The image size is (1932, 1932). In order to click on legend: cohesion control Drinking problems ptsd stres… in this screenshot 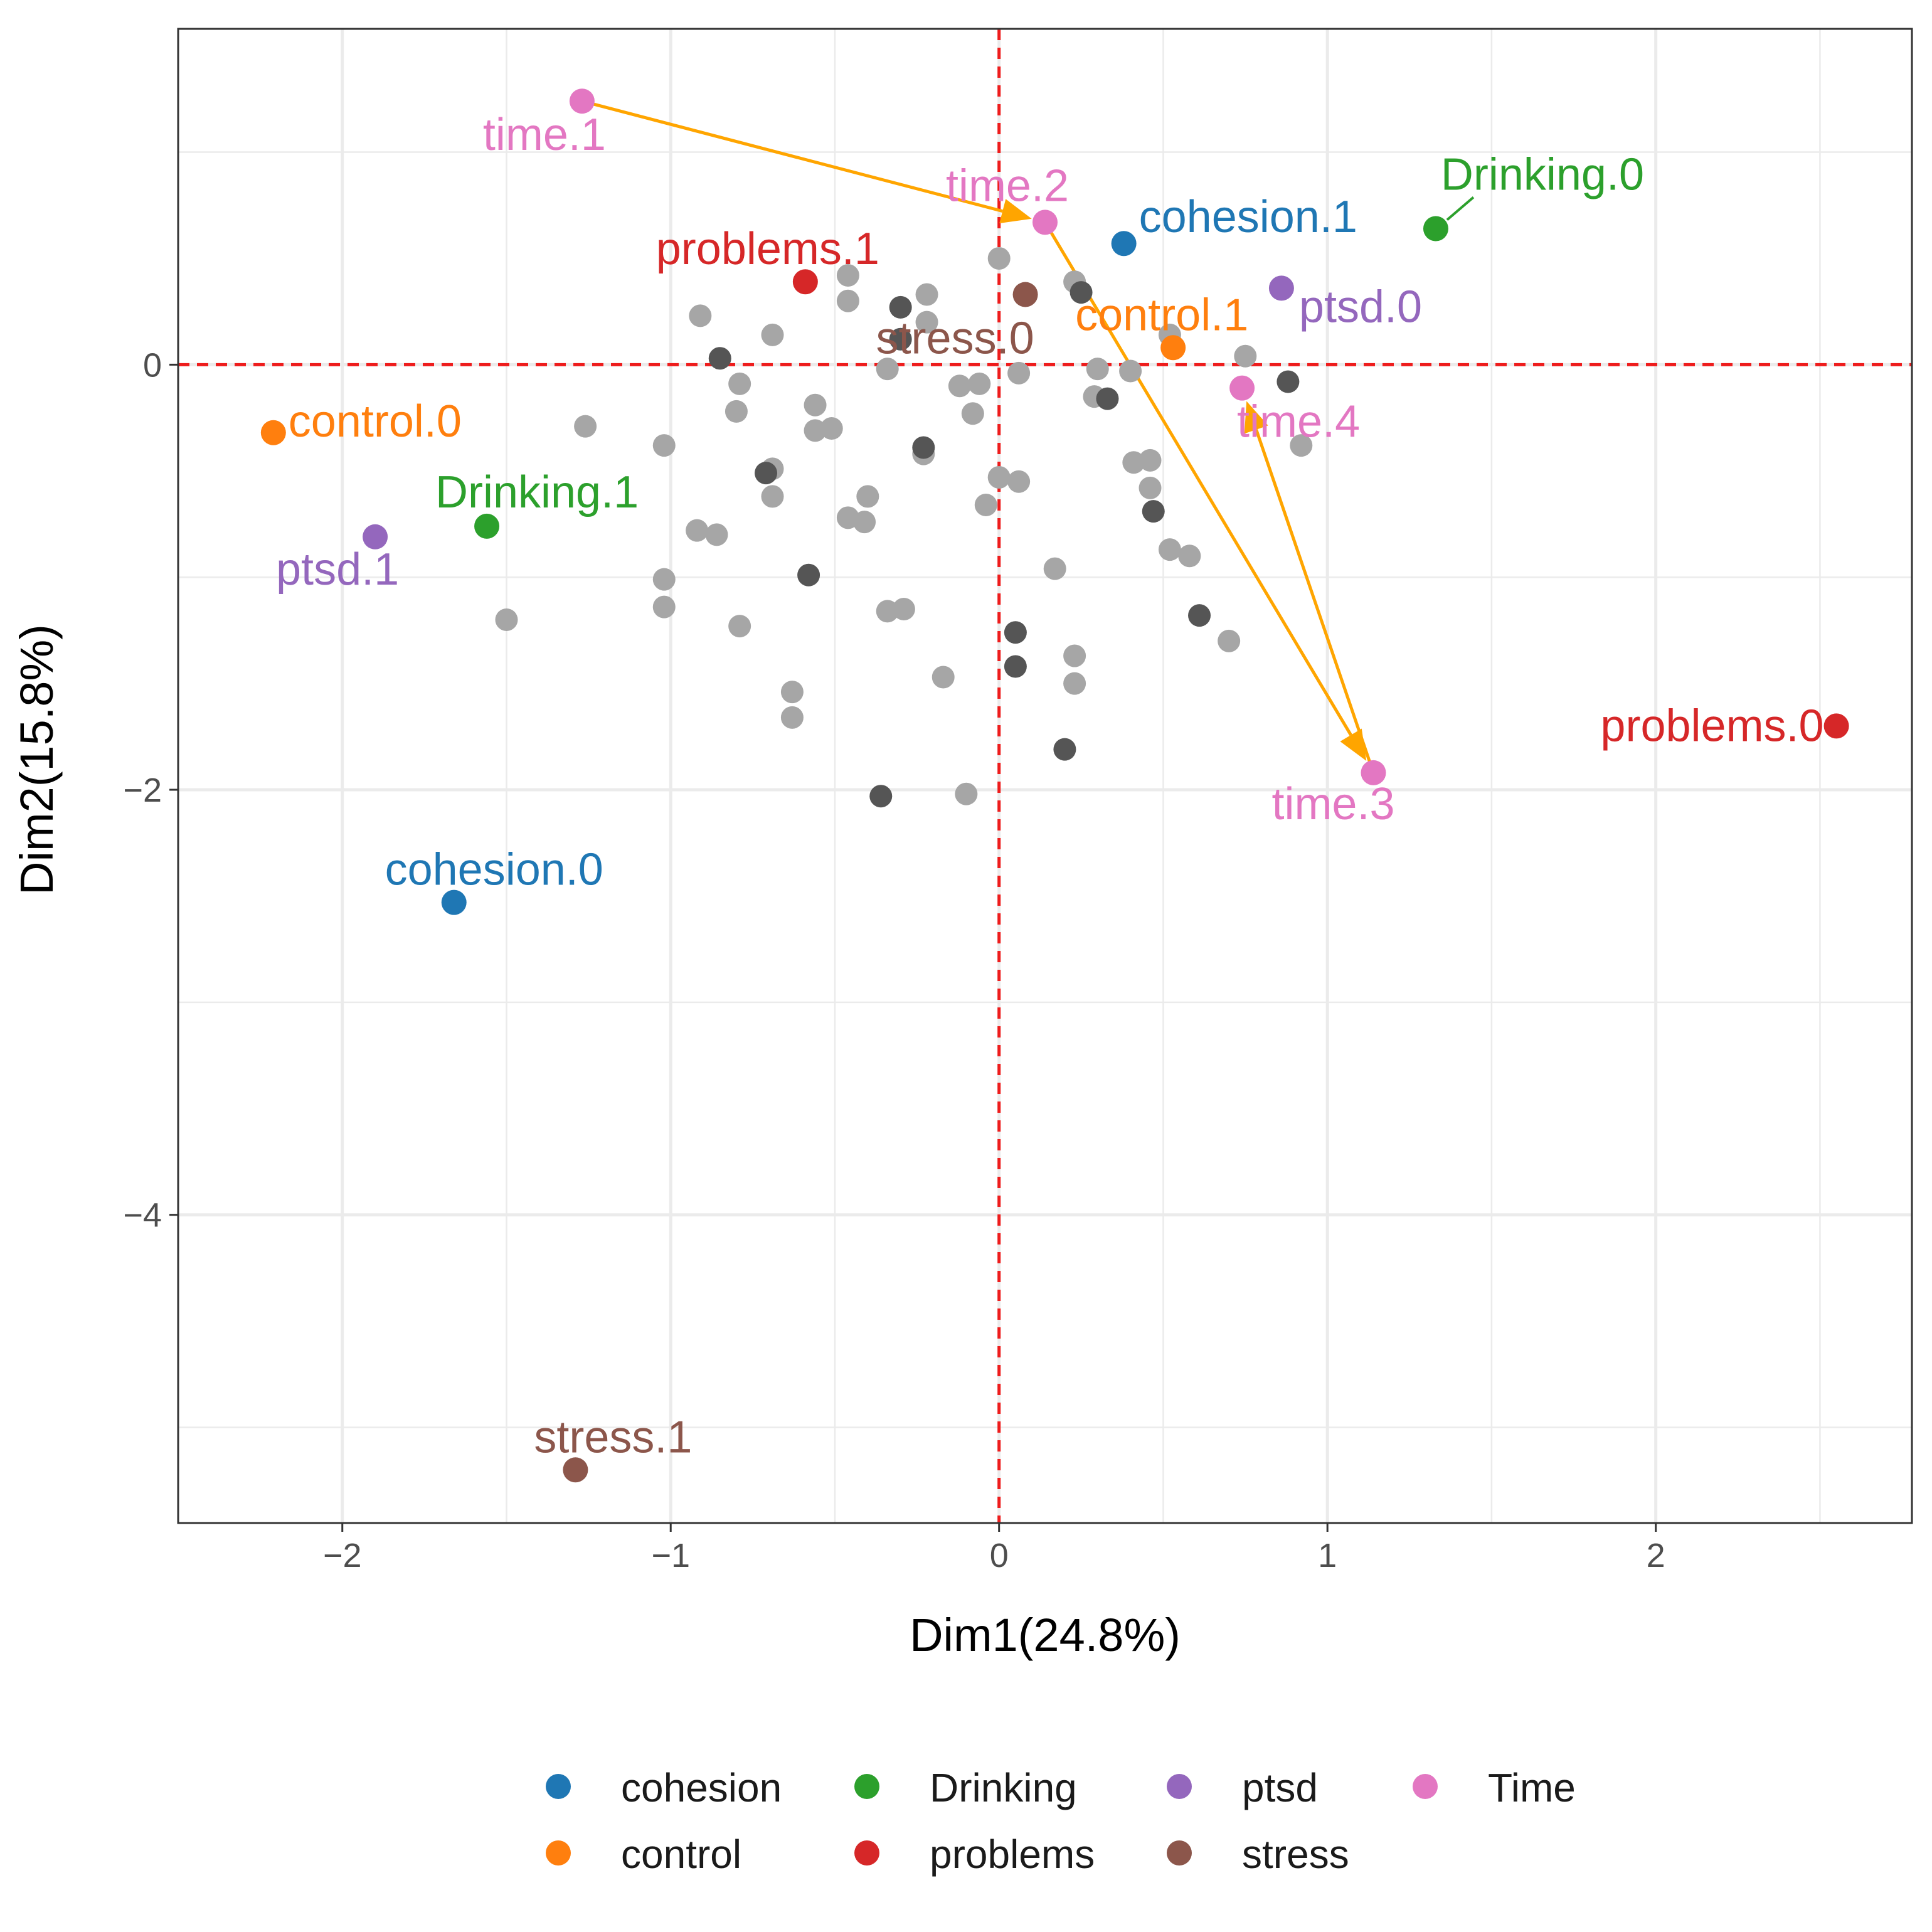, I will do `click(1061, 1821)`.